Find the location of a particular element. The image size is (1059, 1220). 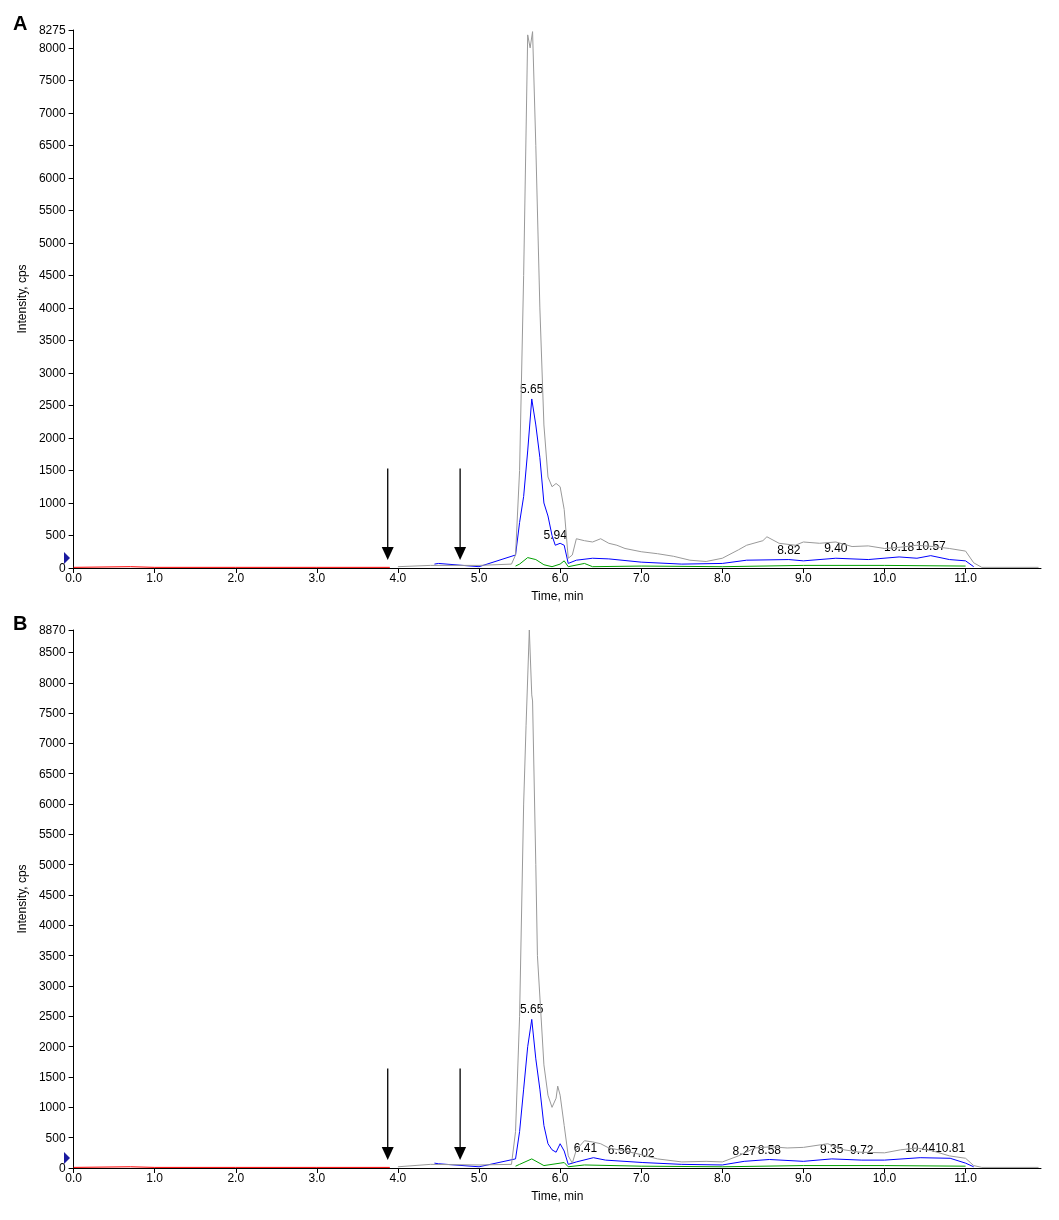

annotation: 6.56 is located at coordinates (619, 1150).